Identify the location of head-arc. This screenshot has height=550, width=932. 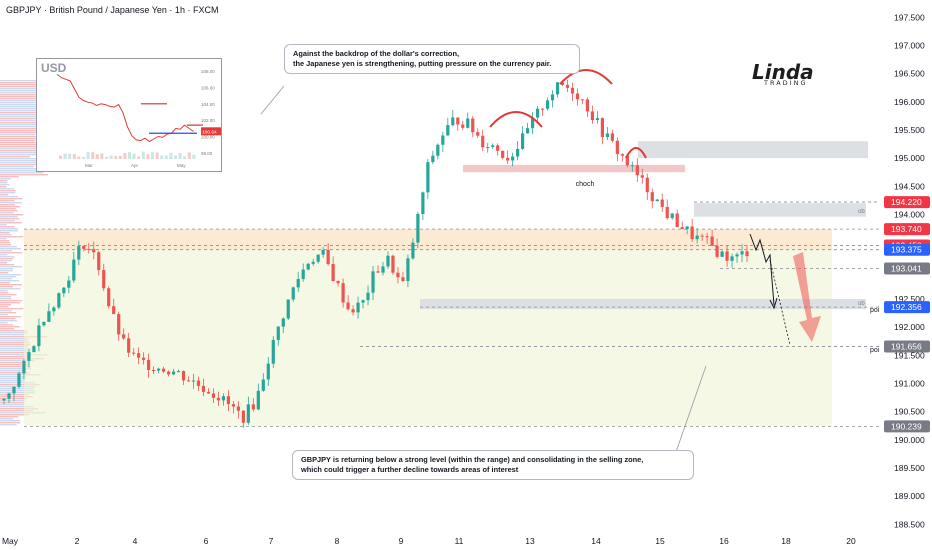
(636, 153).